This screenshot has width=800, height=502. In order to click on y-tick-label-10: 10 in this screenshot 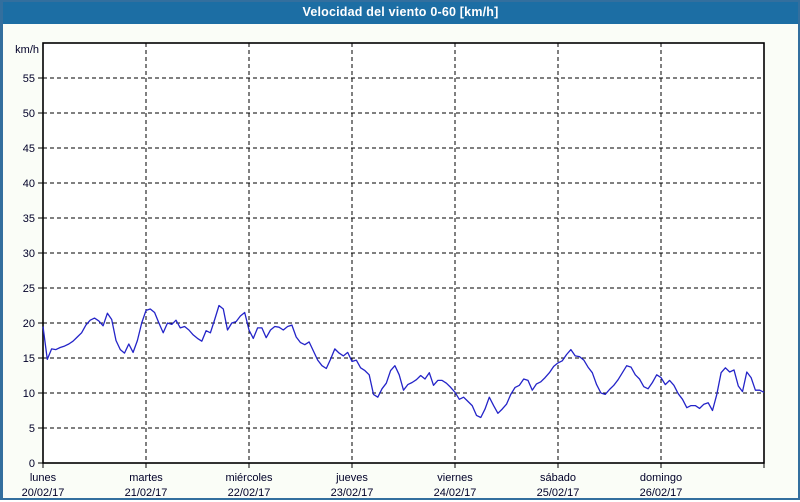, I will do `click(29, 394)`.